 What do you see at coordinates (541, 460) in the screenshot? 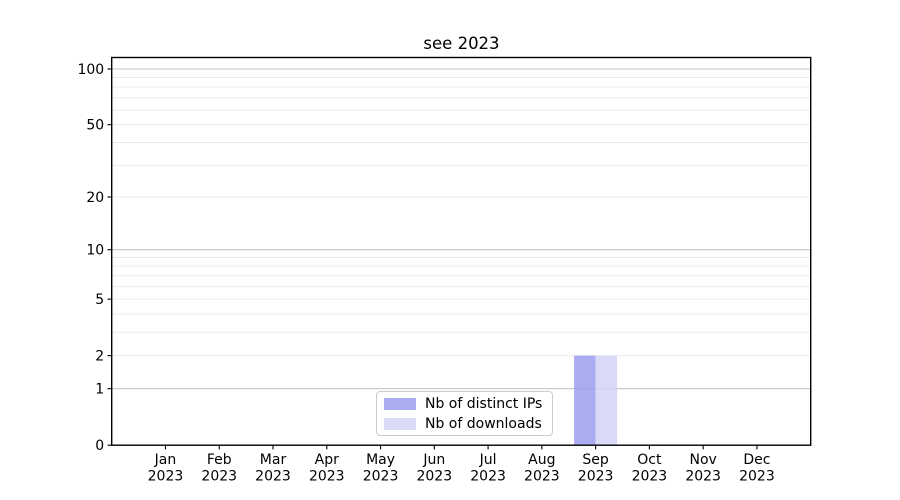
I see `svg-text: Aug` at bounding box center [541, 460].